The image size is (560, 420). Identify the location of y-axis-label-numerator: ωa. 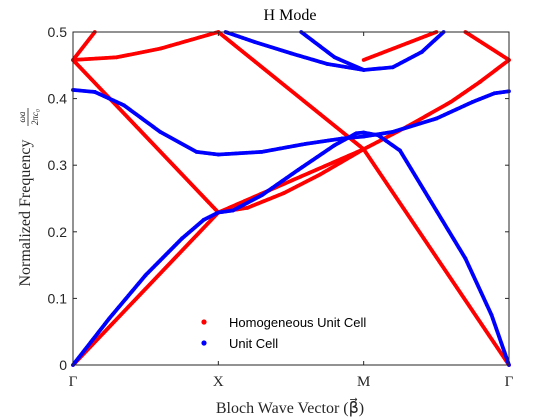
(22, 116).